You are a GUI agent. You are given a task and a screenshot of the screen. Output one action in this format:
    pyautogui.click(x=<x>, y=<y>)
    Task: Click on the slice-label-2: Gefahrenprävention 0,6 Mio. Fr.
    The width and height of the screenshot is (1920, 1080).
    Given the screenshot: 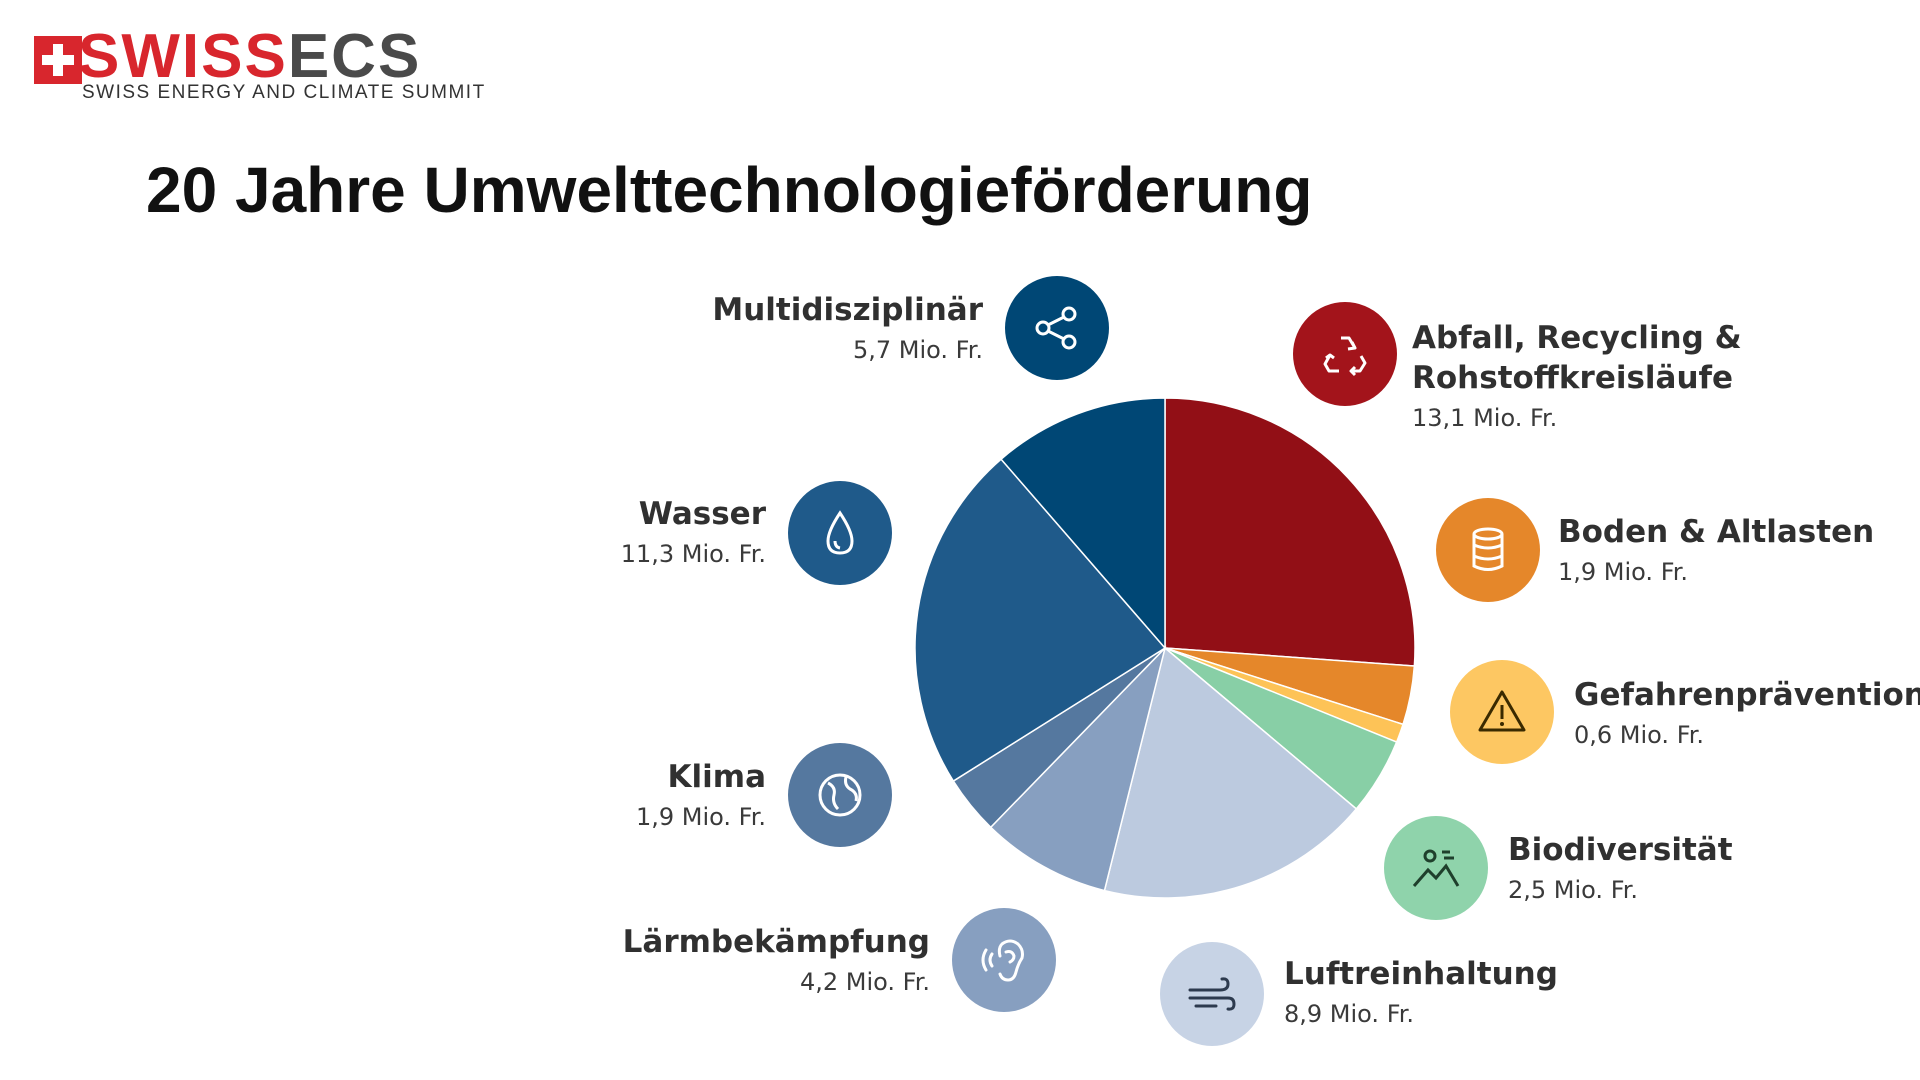 What is the action you would take?
    pyautogui.click(x=1747, y=715)
    